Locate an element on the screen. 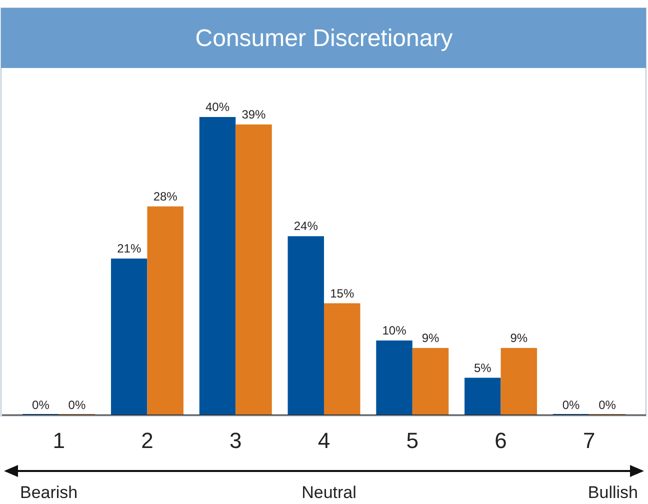  text: Bearish is located at coordinates (49, 492).